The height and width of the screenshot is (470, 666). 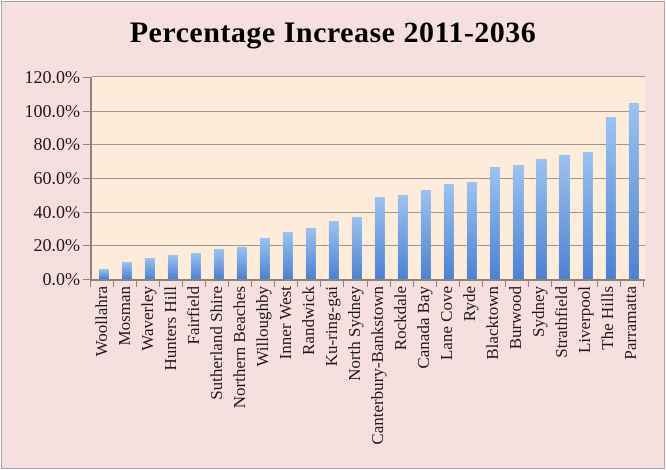 I want to click on bar-blacktown, so click(x=495, y=223).